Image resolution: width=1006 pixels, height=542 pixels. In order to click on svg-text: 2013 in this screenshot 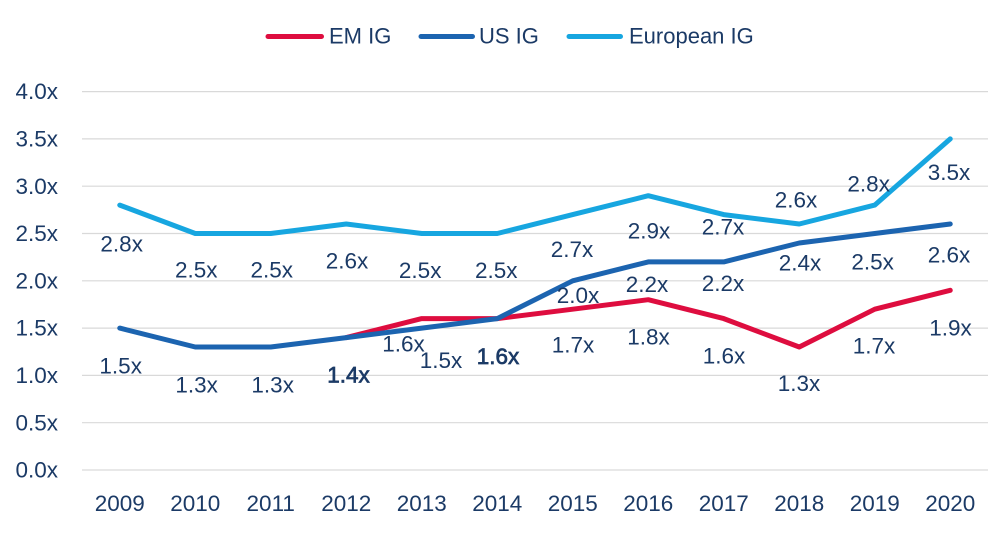, I will do `click(422, 503)`.